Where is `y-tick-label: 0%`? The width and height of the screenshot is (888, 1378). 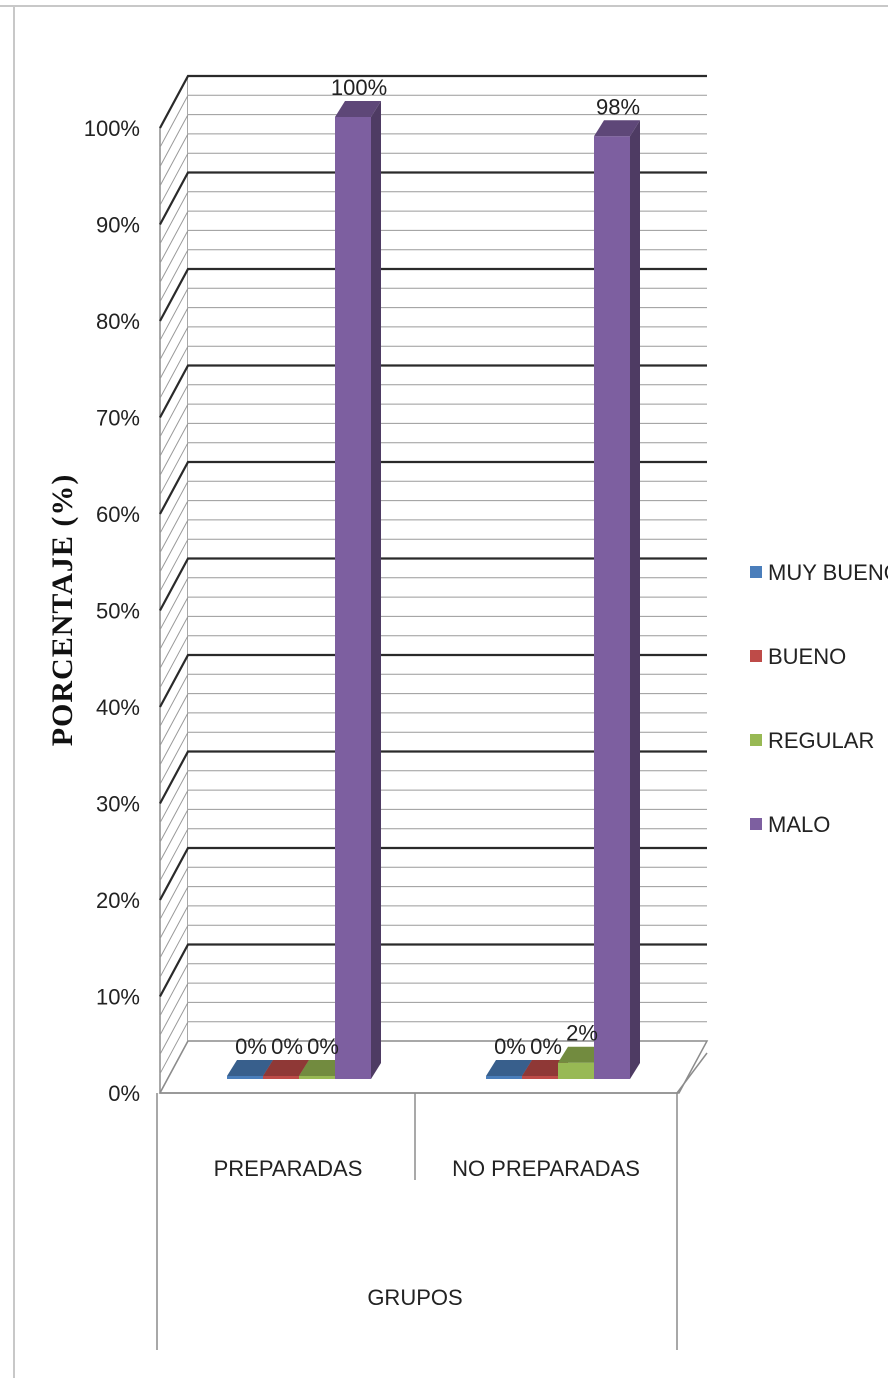 y-tick-label: 0% is located at coordinates (124, 1093).